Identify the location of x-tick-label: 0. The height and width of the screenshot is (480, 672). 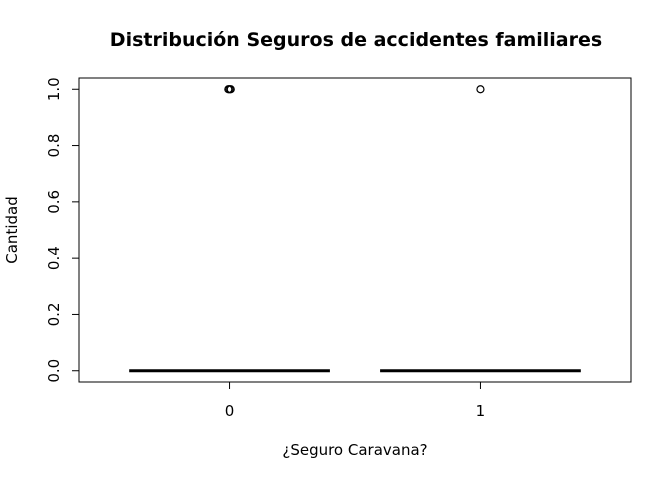
(230, 411).